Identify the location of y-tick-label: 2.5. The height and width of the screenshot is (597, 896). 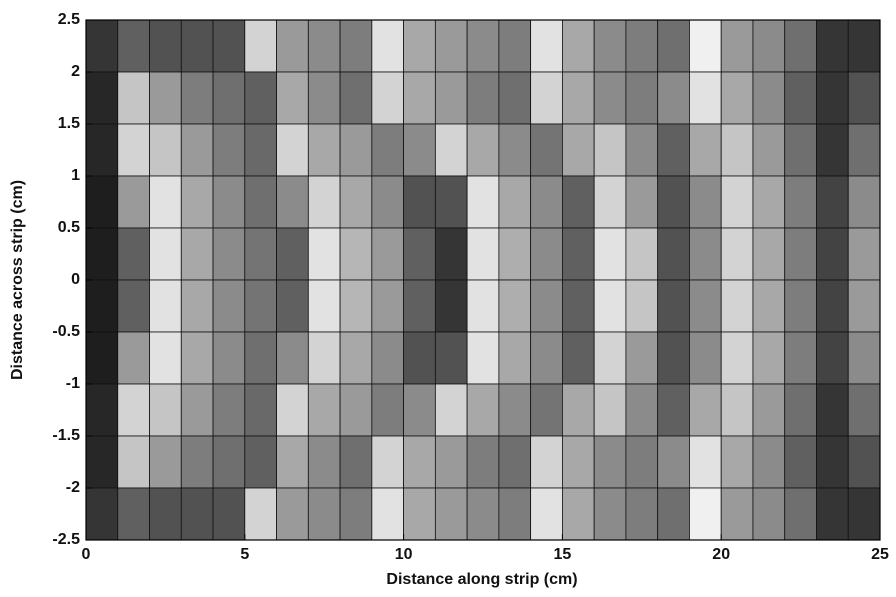
(69, 19).